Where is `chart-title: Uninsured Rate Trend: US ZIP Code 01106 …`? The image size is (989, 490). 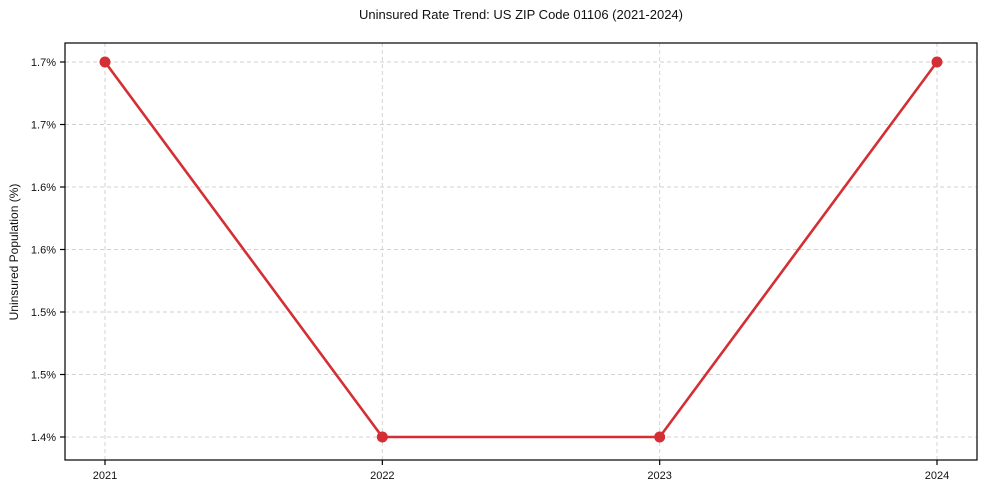
chart-title: Uninsured Rate Trend: US ZIP Code 01106 … is located at coordinates (521, 14).